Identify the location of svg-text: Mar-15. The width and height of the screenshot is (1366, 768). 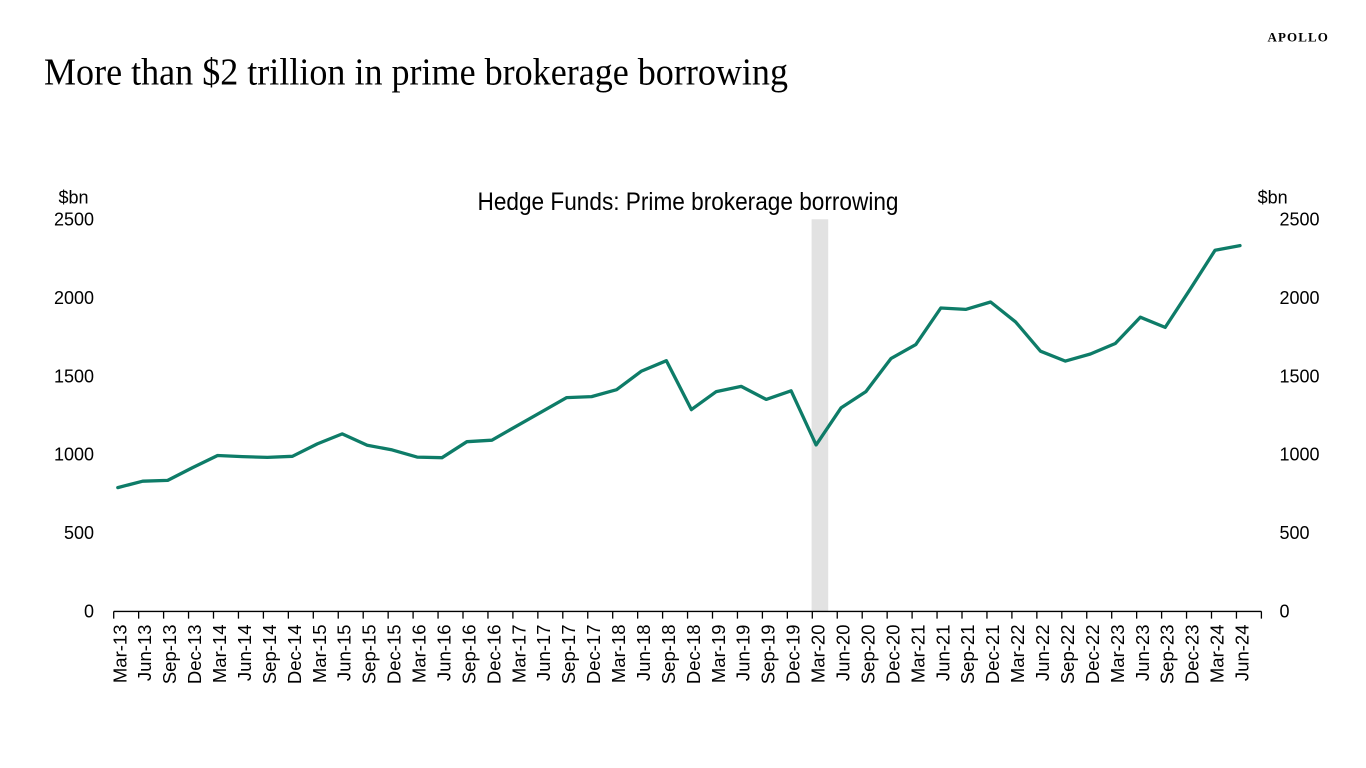
(319, 654).